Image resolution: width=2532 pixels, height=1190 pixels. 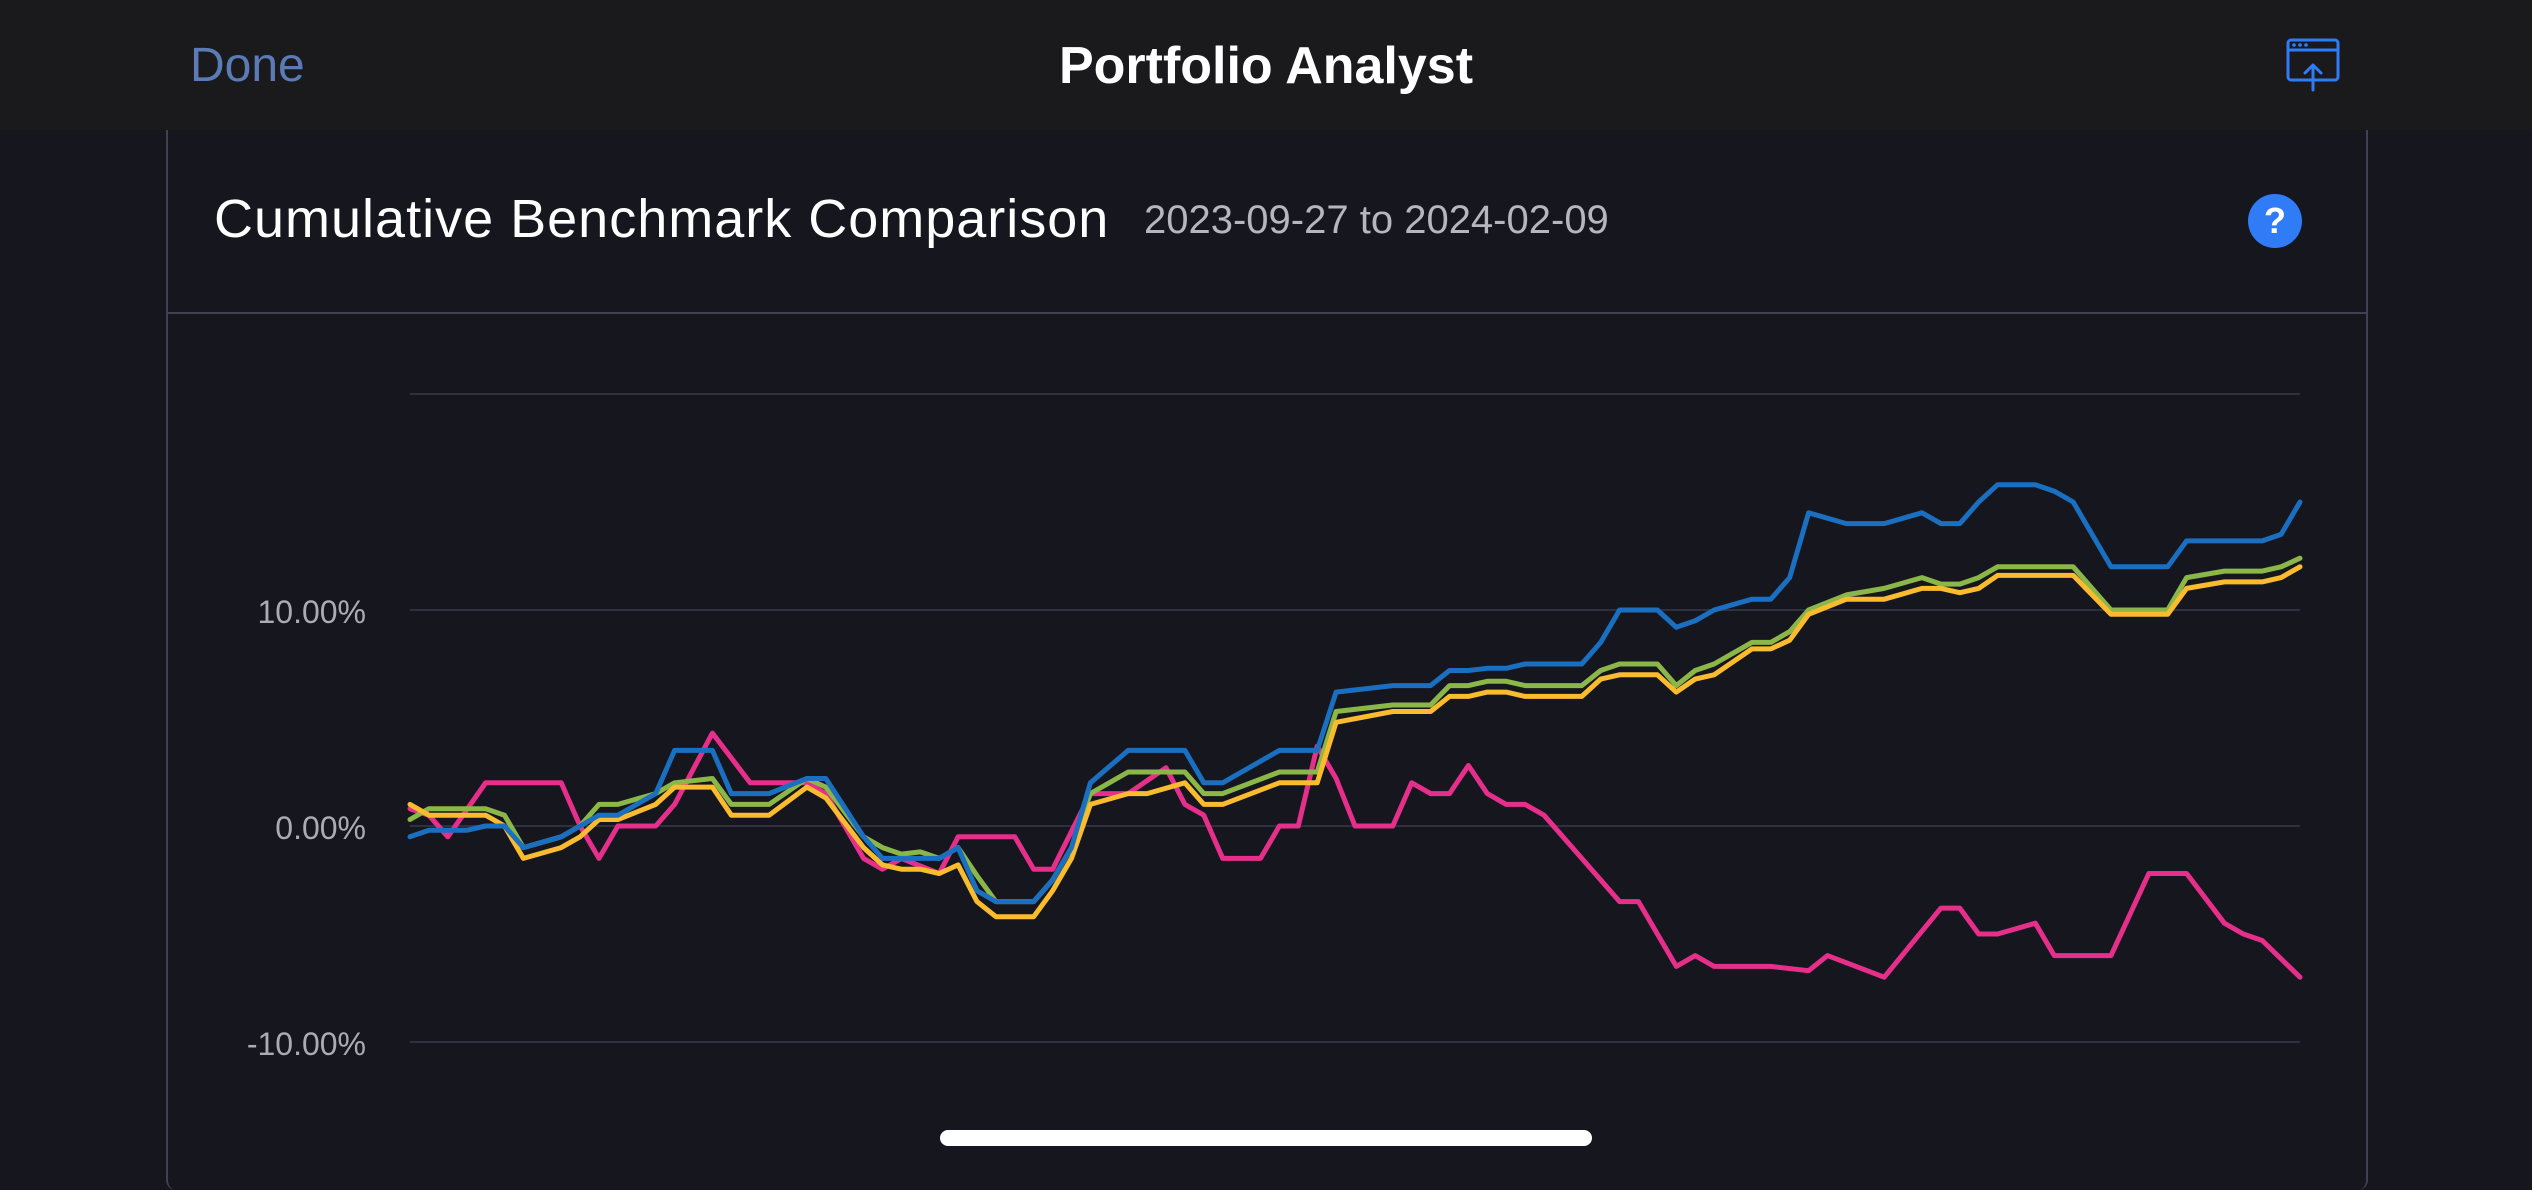 What do you see at coordinates (1266, 1138) in the screenshot?
I see `home-indicator` at bounding box center [1266, 1138].